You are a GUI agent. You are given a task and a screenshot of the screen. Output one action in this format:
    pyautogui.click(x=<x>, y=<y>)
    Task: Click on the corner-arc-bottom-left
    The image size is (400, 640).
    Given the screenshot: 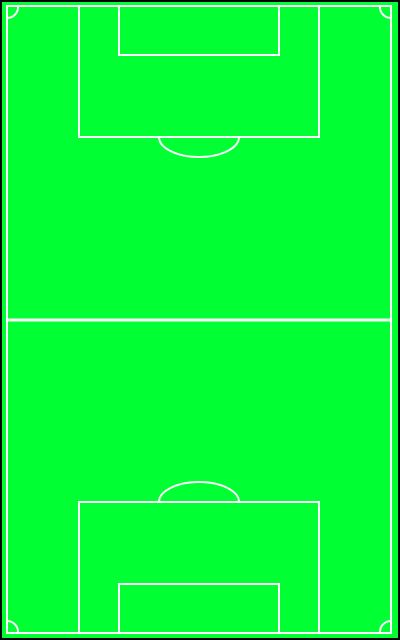 What is the action you would take?
    pyautogui.click(x=13, y=626)
    